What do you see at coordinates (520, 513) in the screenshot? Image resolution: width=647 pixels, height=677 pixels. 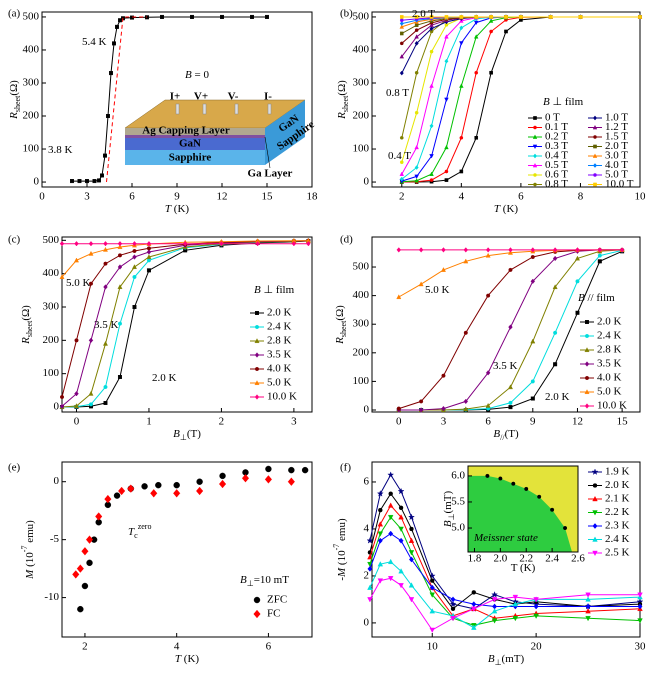 I see `meissner-region` at bounding box center [520, 513].